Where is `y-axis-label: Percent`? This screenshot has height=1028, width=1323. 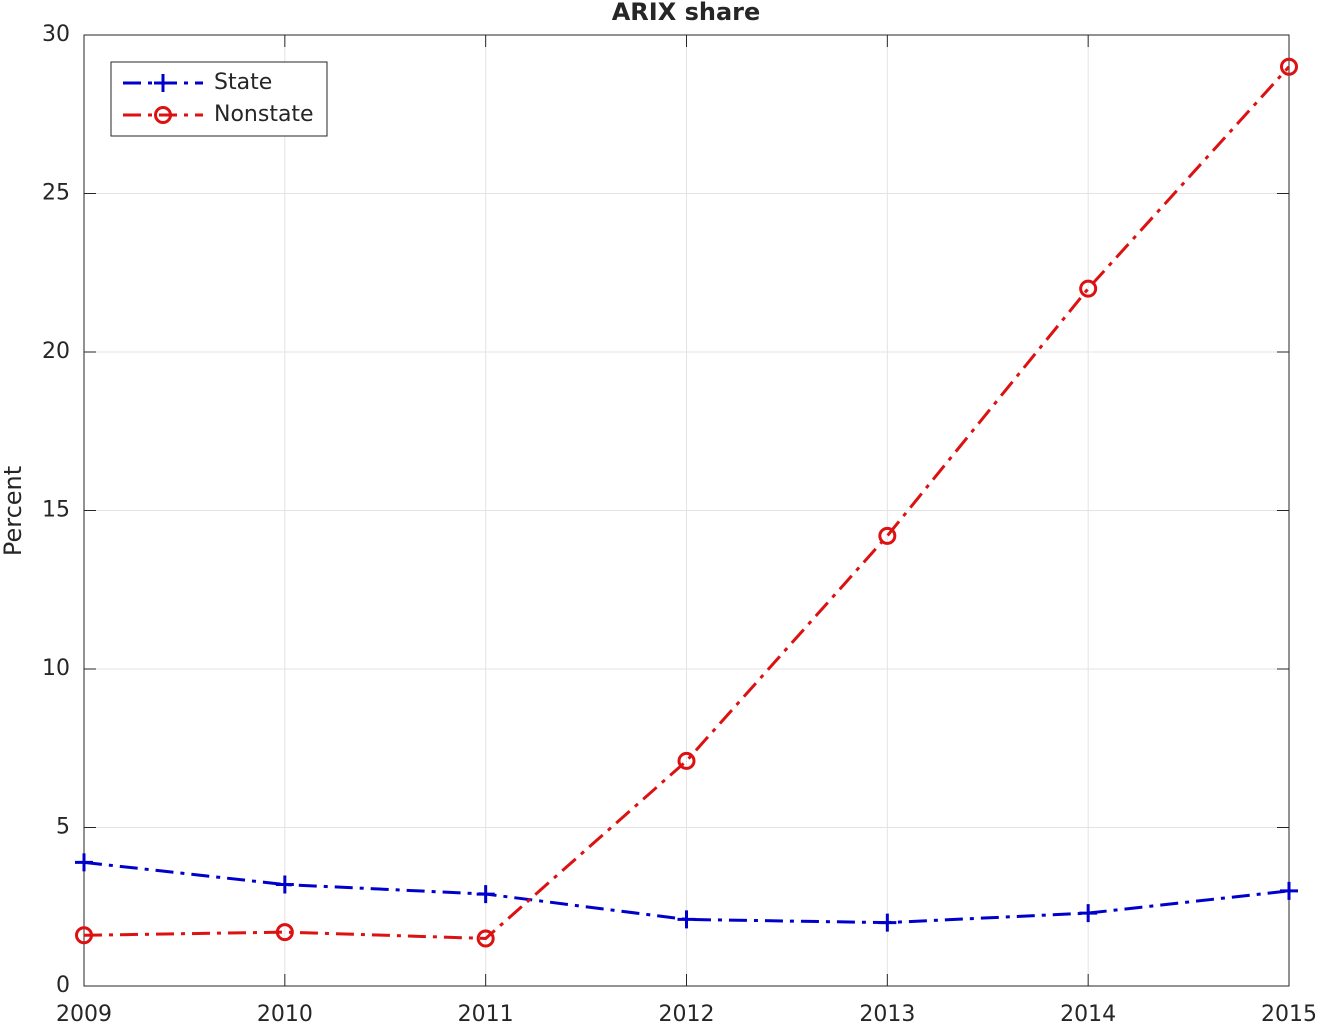
y-axis-label: Percent is located at coordinates (13, 511).